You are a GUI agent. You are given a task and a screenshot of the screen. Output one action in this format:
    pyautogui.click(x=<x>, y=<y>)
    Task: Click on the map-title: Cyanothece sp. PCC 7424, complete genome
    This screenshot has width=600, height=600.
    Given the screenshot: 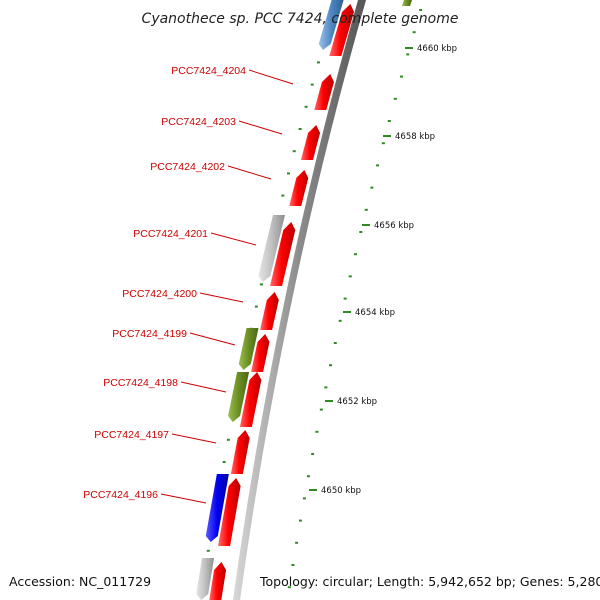 What is the action you would take?
    pyautogui.click(x=300, y=19)
    